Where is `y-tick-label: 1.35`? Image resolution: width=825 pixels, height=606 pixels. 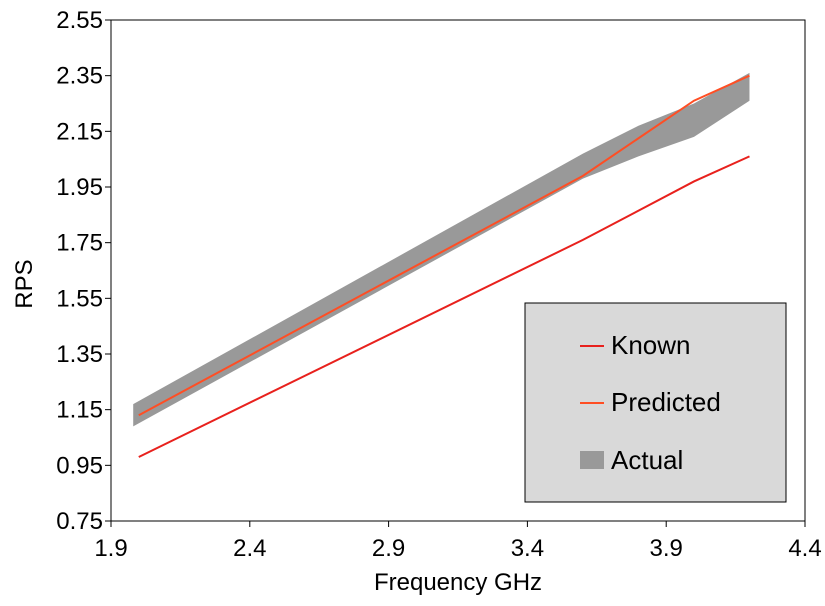
y-tick-label: 1.35 is located at coordinates (79, 354).